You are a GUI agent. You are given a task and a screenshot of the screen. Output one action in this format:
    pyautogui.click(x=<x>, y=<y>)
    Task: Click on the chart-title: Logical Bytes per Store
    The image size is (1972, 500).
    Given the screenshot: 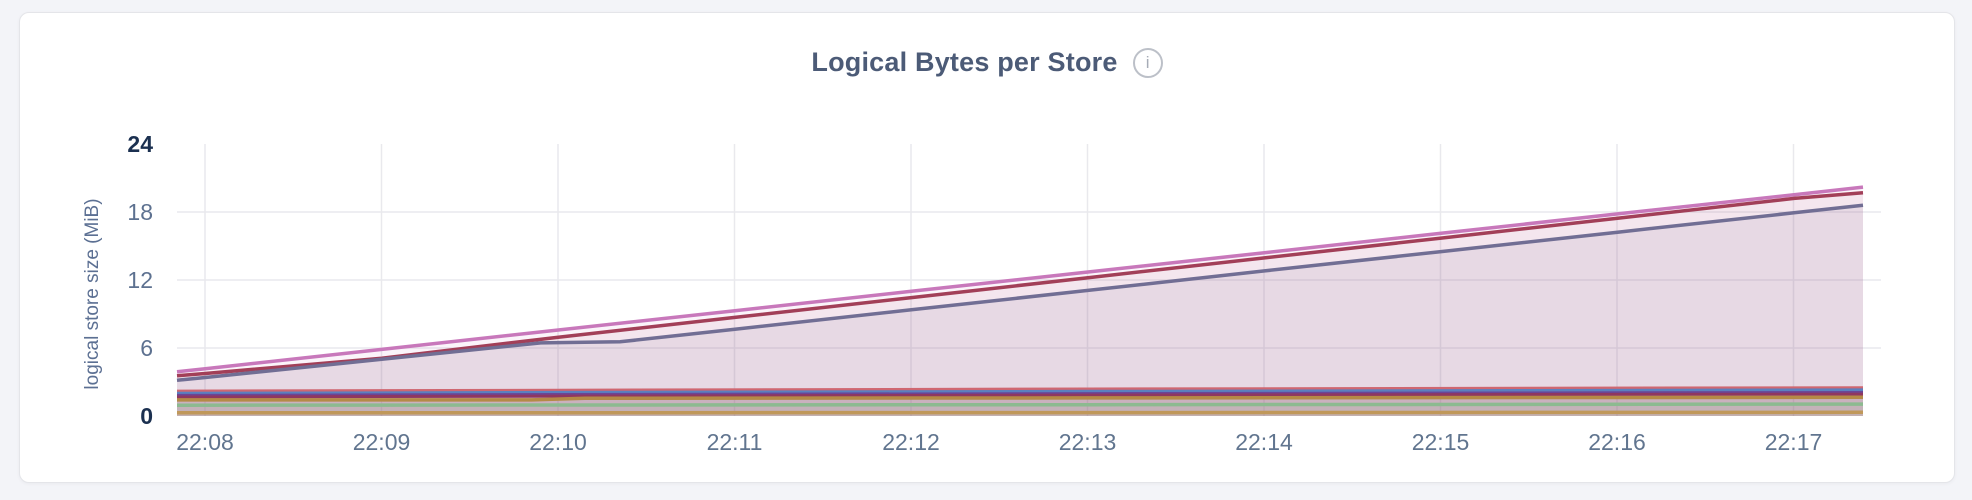 What is the action you would take?
    pyautogui.click(x=964, y=62)
    